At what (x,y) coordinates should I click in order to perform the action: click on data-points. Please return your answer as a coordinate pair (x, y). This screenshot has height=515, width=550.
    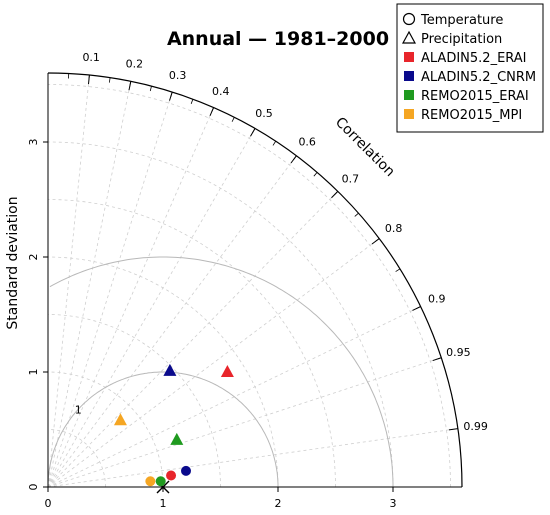
    Looking at the image, I should click on (173, 428).